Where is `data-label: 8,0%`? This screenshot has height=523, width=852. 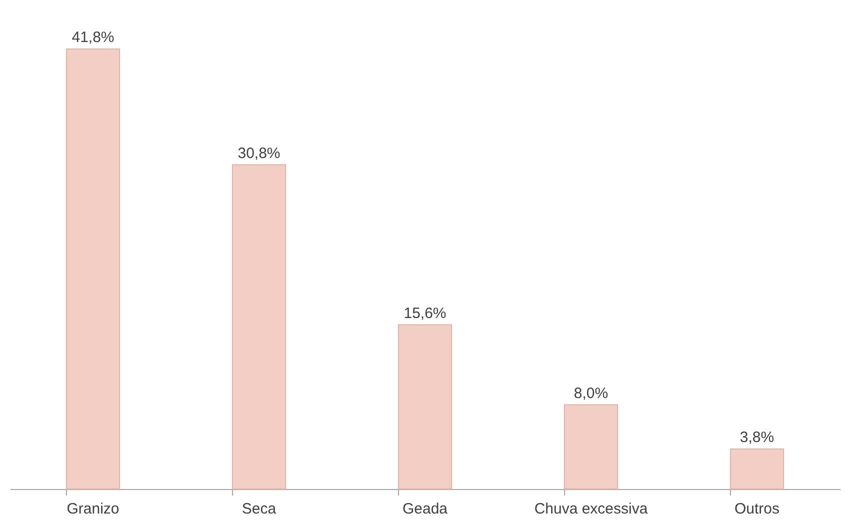 data-label: 8,0% is located at coordinates (591, 393).